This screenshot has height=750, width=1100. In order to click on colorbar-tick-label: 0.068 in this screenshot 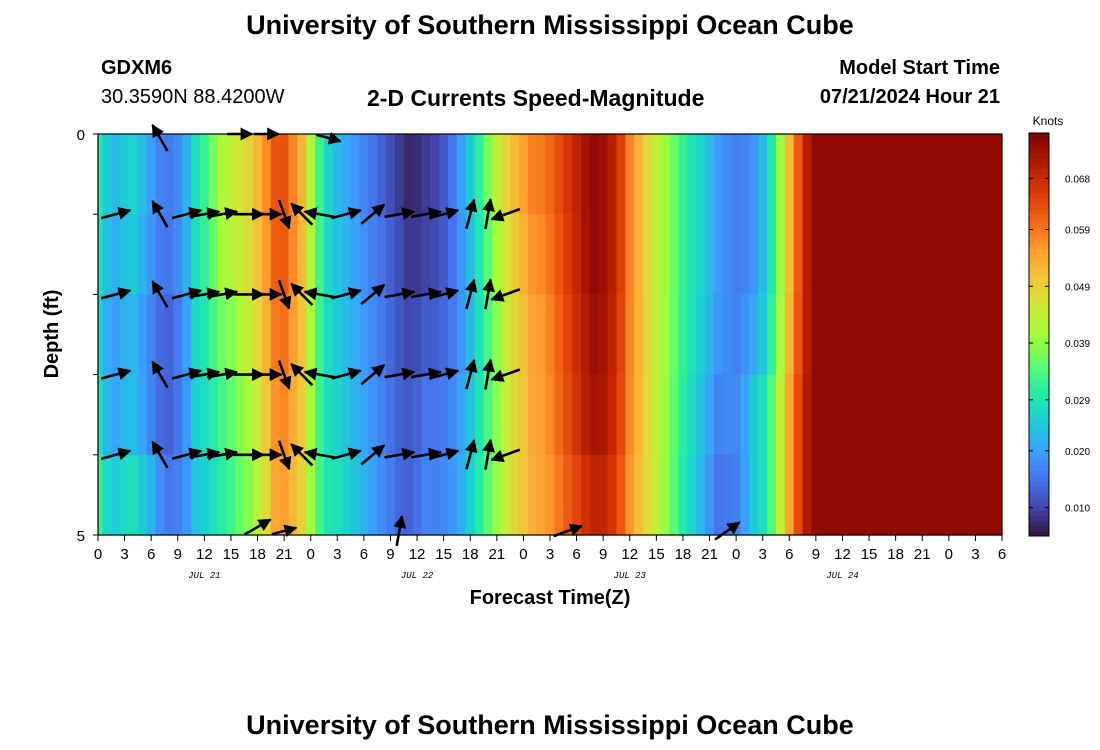, I will do `click(1077, 179)`.